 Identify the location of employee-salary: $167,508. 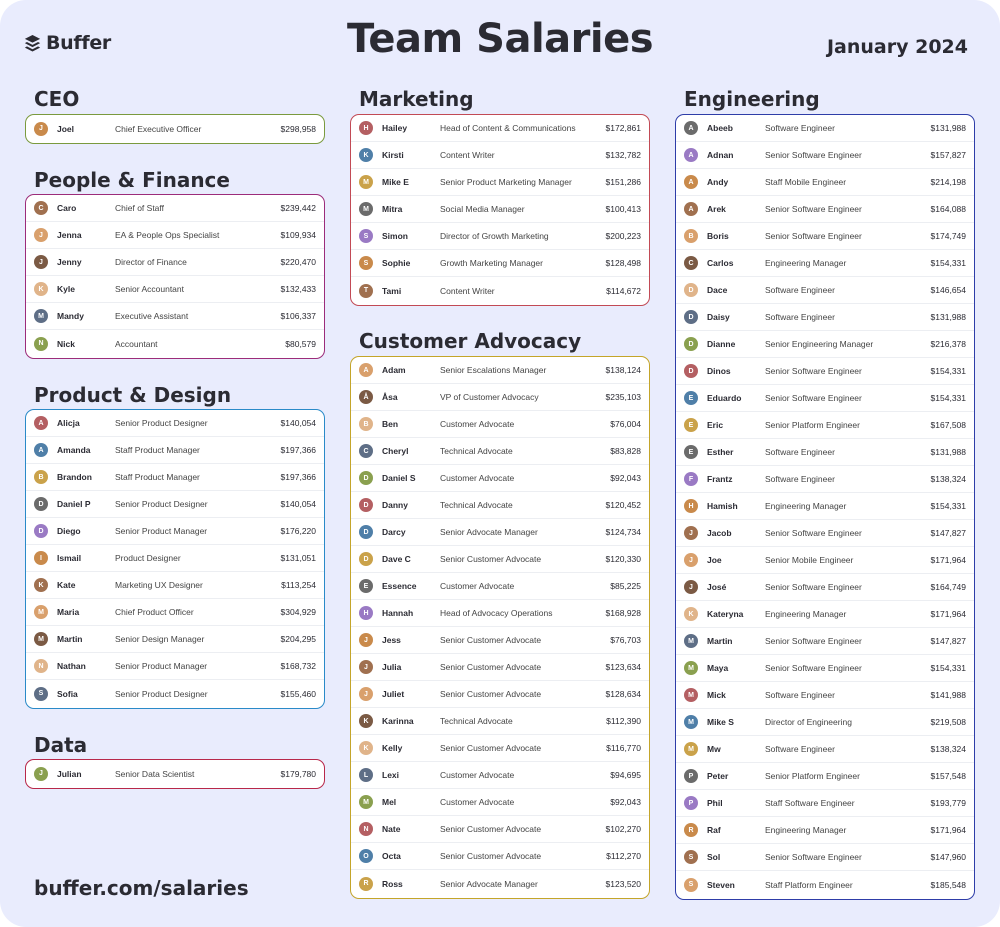
(948, 425).